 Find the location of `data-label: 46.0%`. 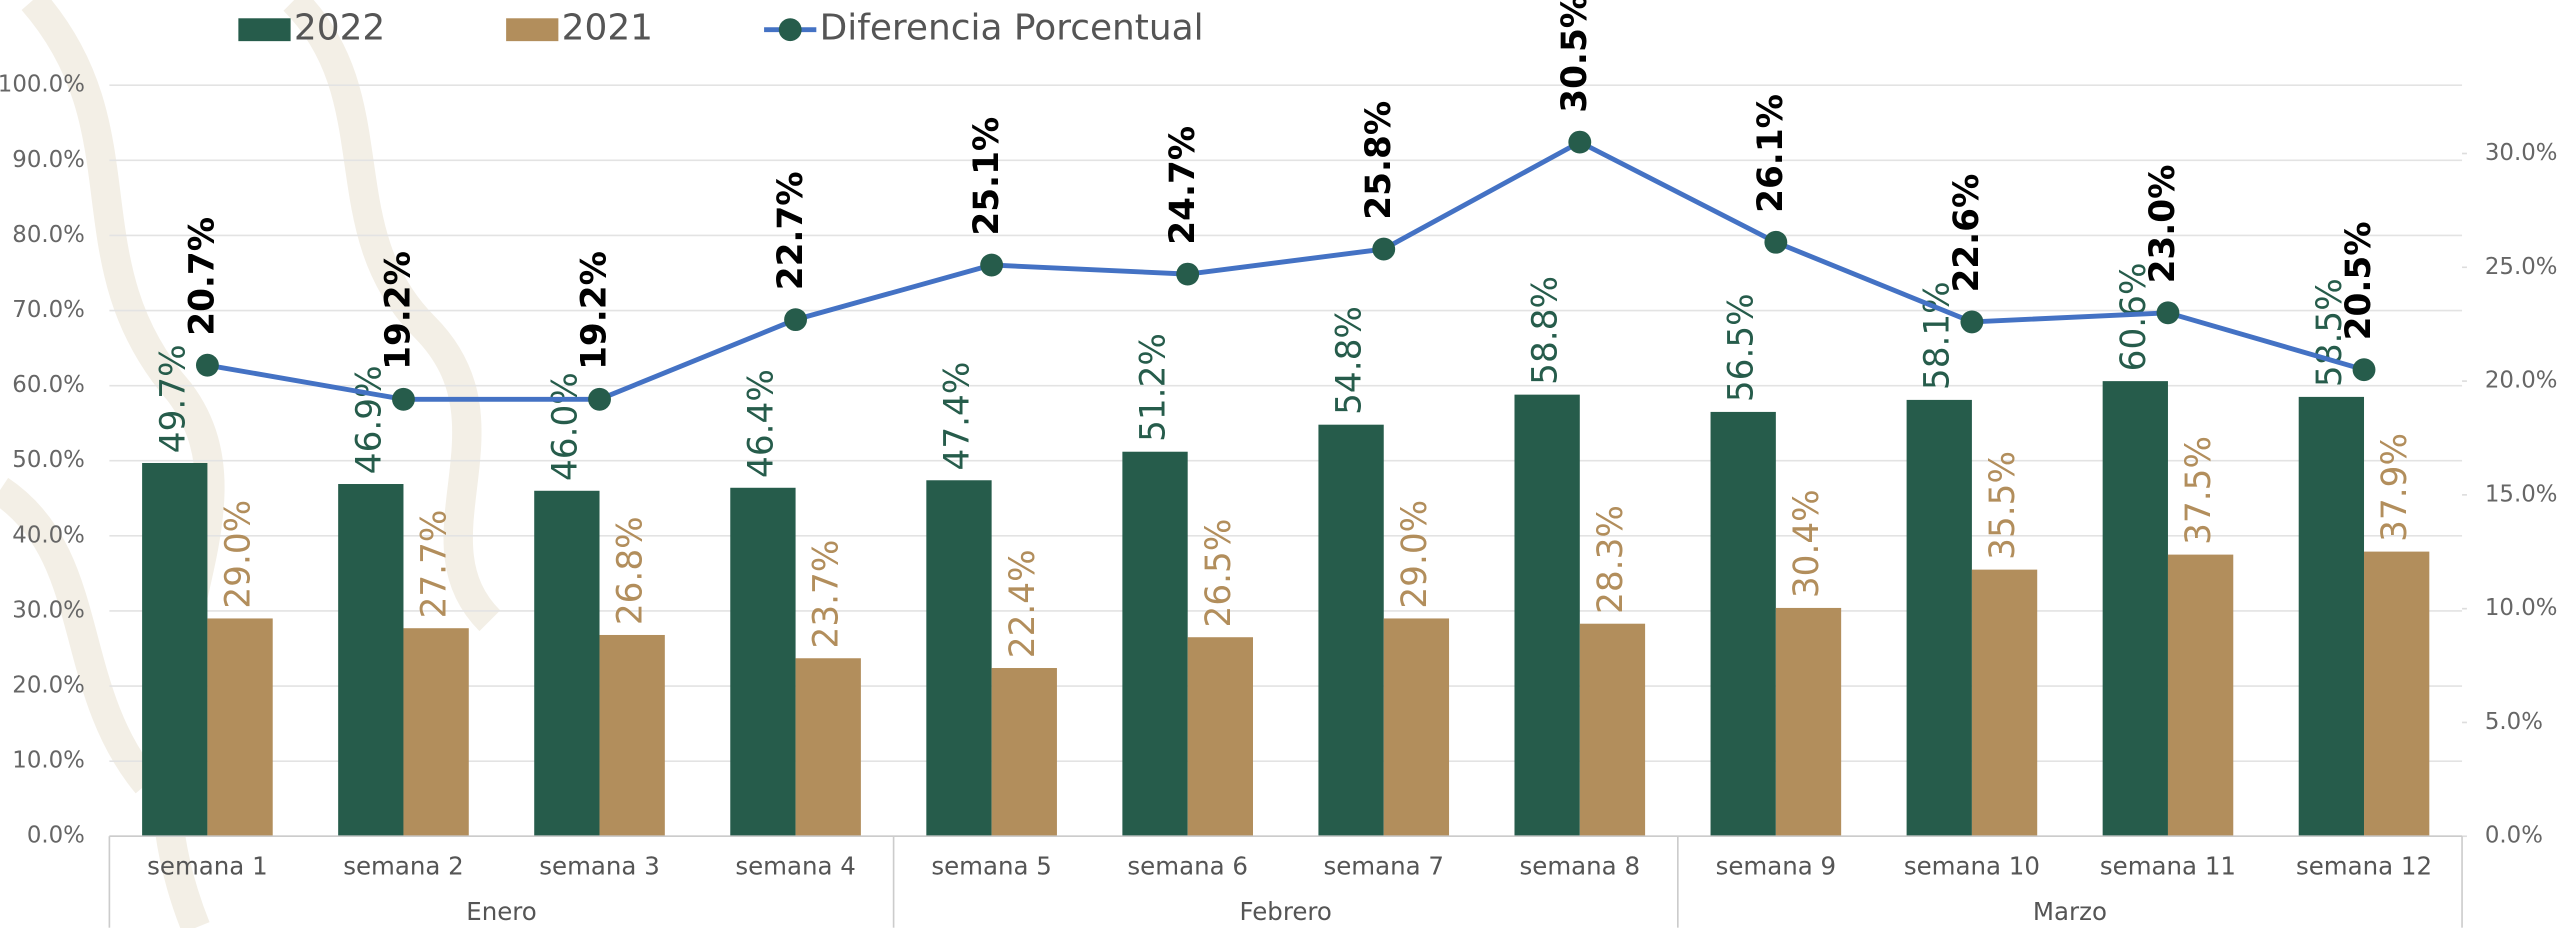

data-label: 46.0% is located at coordinates (565, 426).